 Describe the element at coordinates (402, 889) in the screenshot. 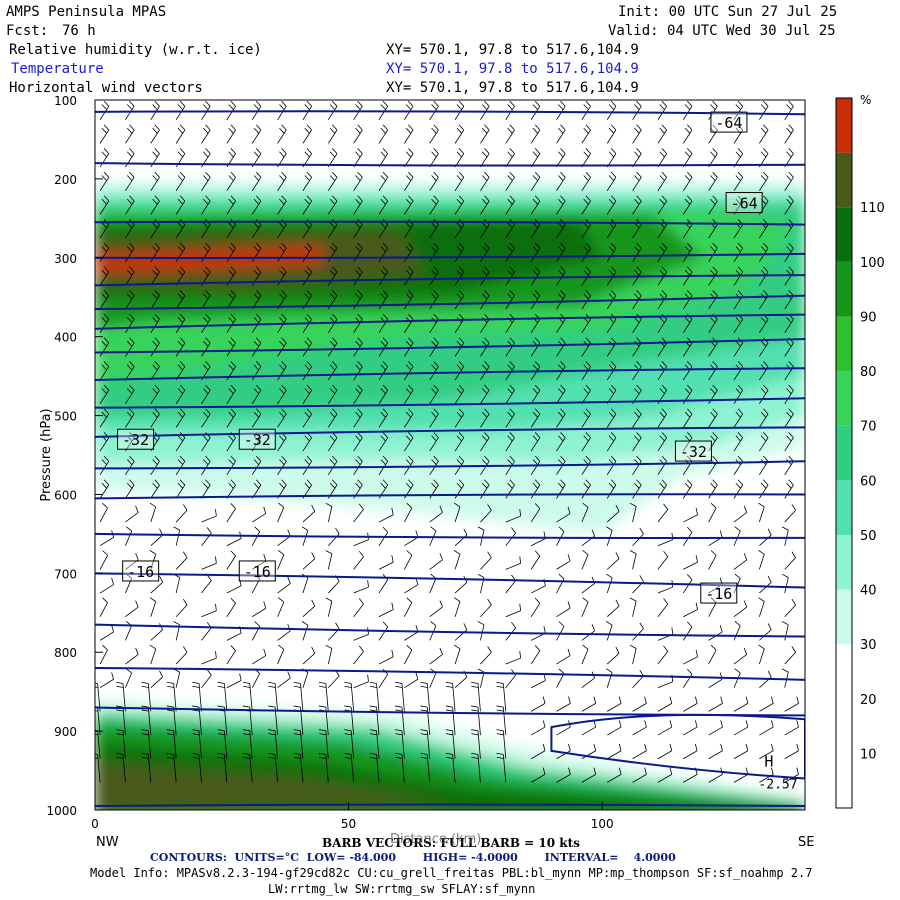

I see `model-info-physics: LW:rrtmg_lw SW:rrtmg_sw SFLAY:sf_mynn` at that location.